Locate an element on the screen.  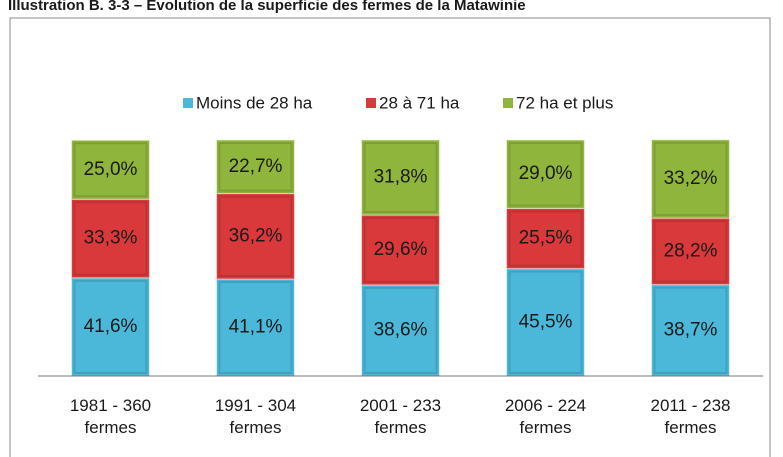
data-label: 41,6% is located at coordinates (111, 326).